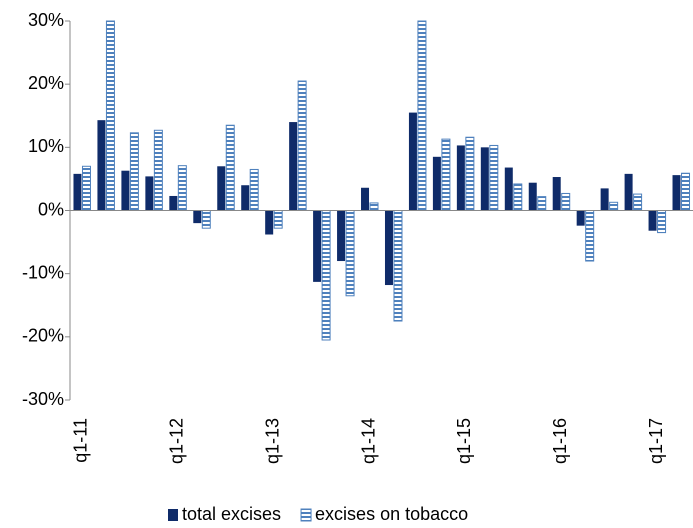  What do you see at coordinates (81, 440) in the screenshot?
I see `x-tick-label: q1-11` at bounding box center [81, 440].